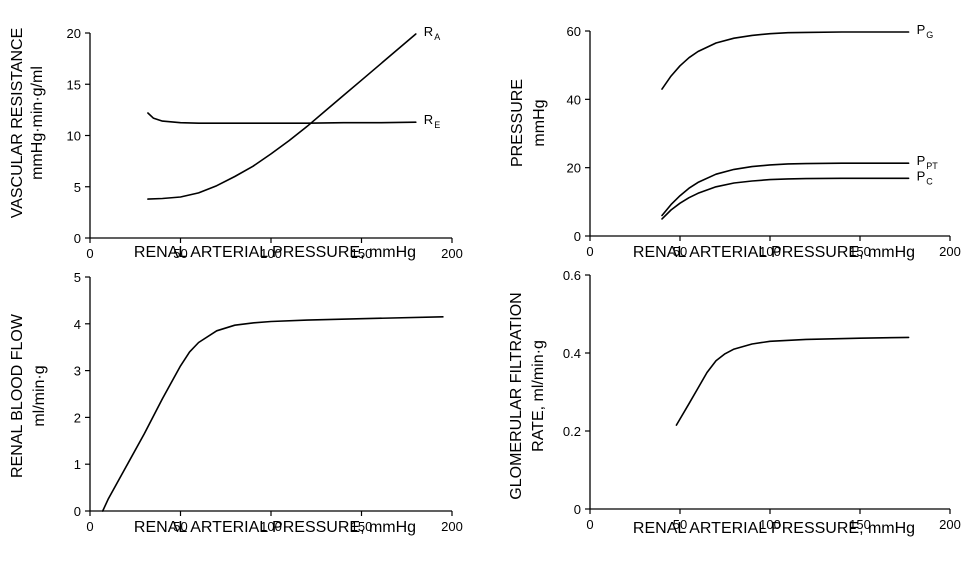 This screenshot has height=567, width=972. What do you see at coordinates (77, 464) in the screenshot?
I see `y-tick-label: 1` at bounding box center [77, 464].